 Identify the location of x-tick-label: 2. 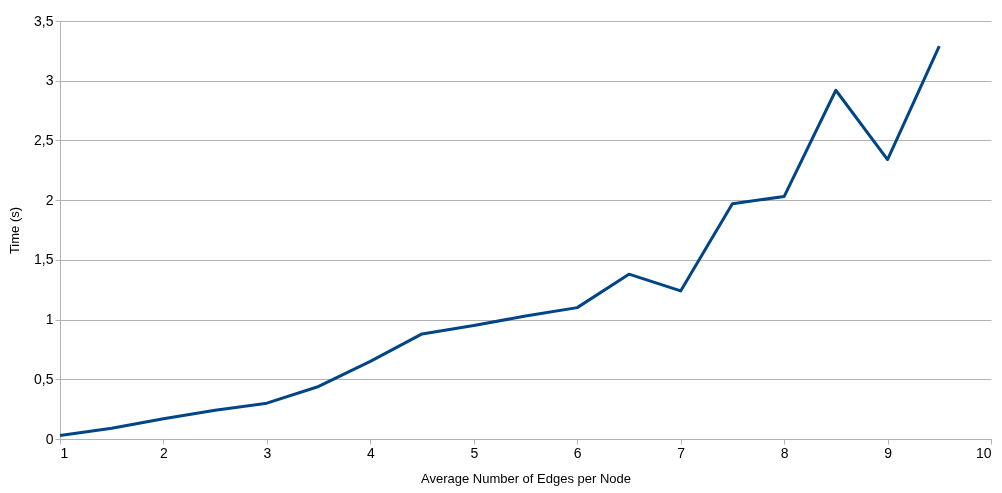
(164, 452).